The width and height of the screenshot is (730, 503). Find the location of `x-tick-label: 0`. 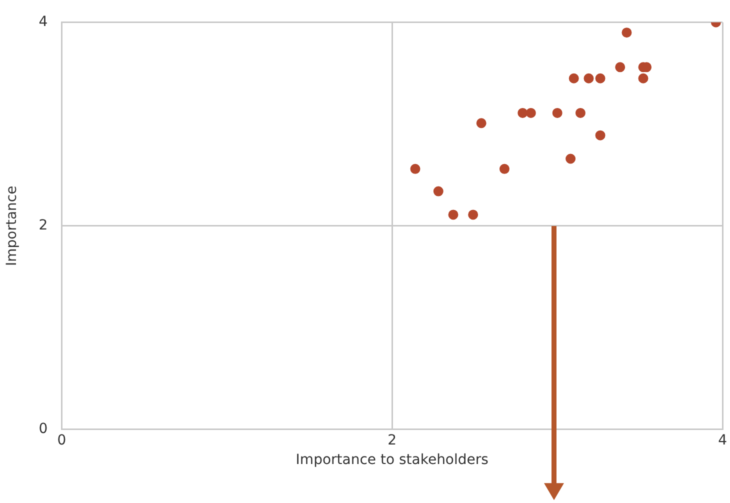

x-tick-label: 0 is located at coordinates (61, 440).